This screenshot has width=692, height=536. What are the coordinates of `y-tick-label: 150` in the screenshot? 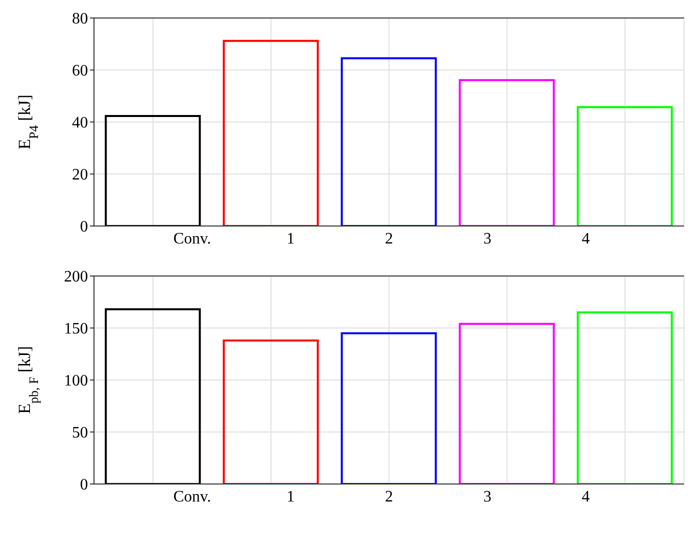 It's located at (76, 329).